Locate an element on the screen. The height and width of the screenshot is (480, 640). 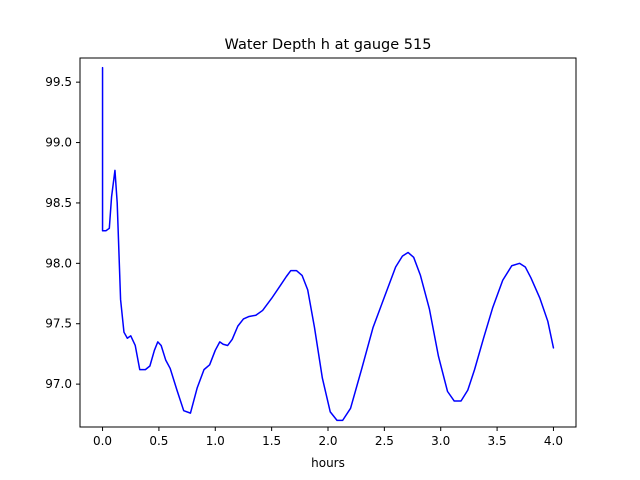
chart-title: Water Depth h at gauge 515 is located at coordinates (328, 45).